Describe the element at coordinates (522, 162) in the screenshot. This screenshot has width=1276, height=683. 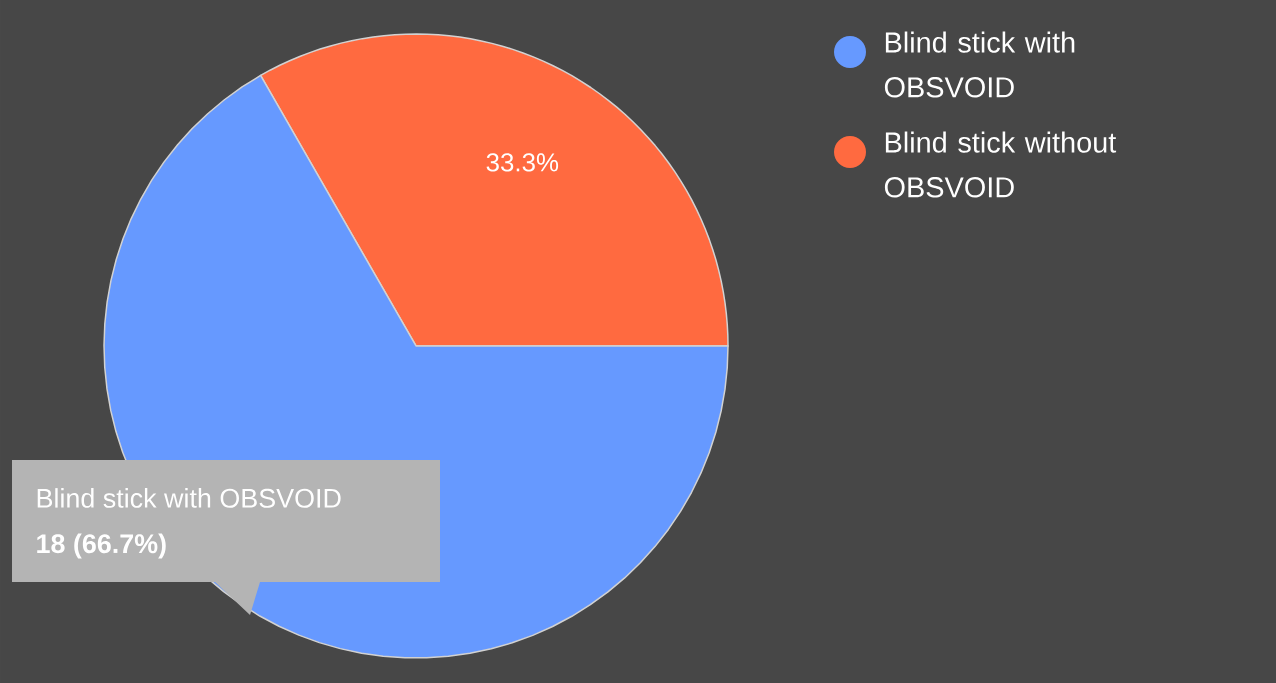
I see `data-label: 33.3%` at that location.